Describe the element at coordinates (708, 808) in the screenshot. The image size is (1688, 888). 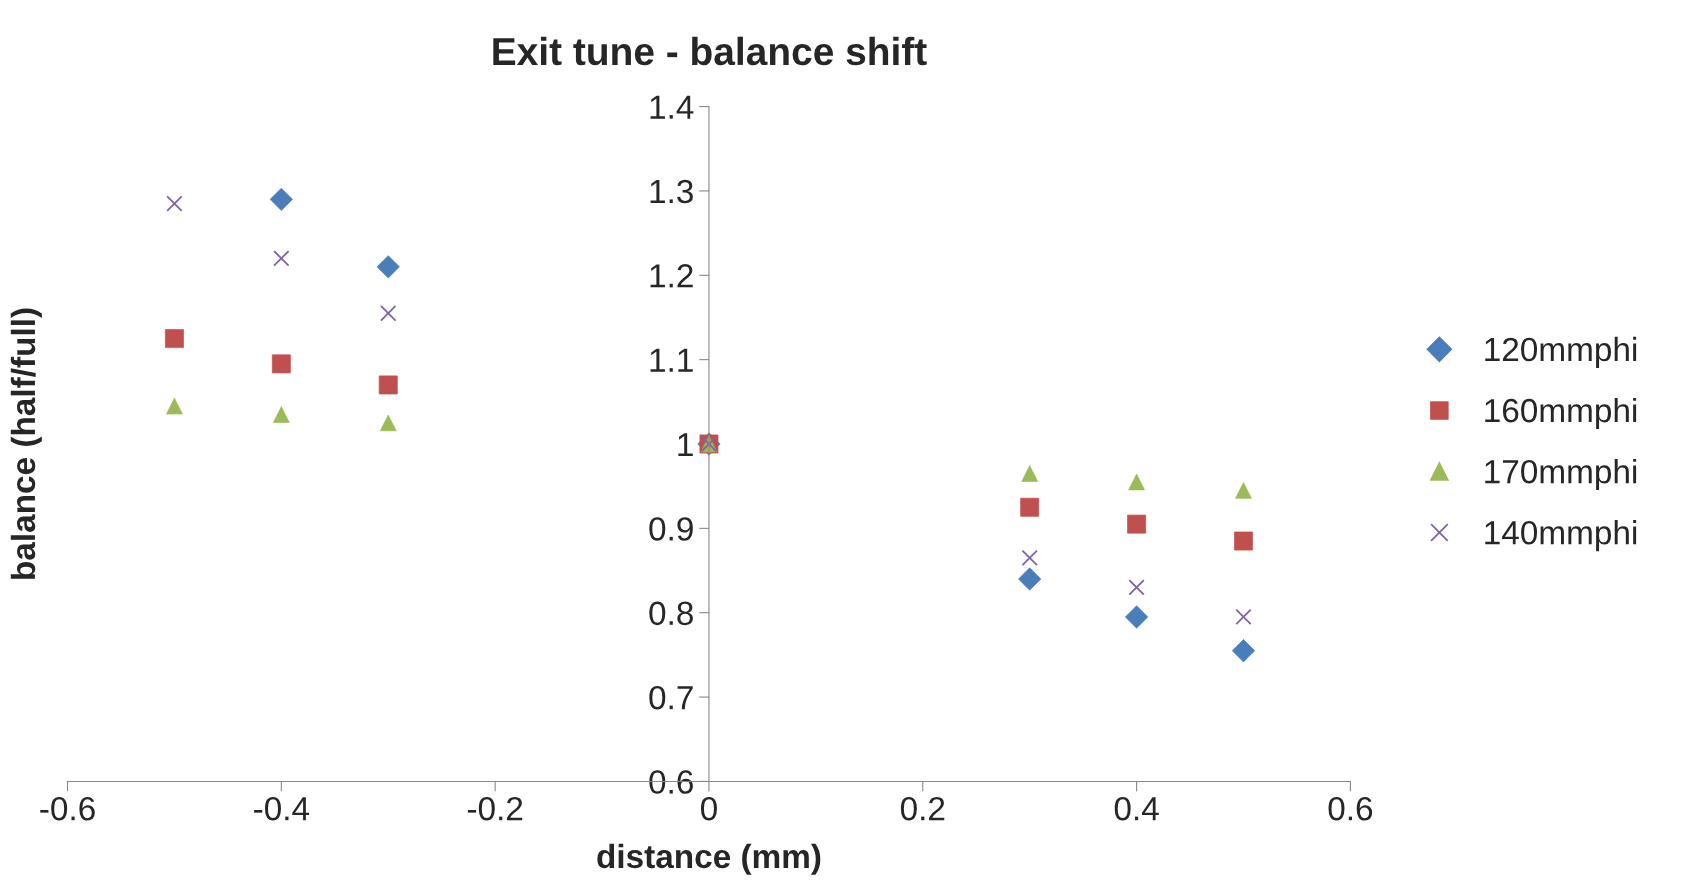
I see `x-tick-label: 0` at that location.